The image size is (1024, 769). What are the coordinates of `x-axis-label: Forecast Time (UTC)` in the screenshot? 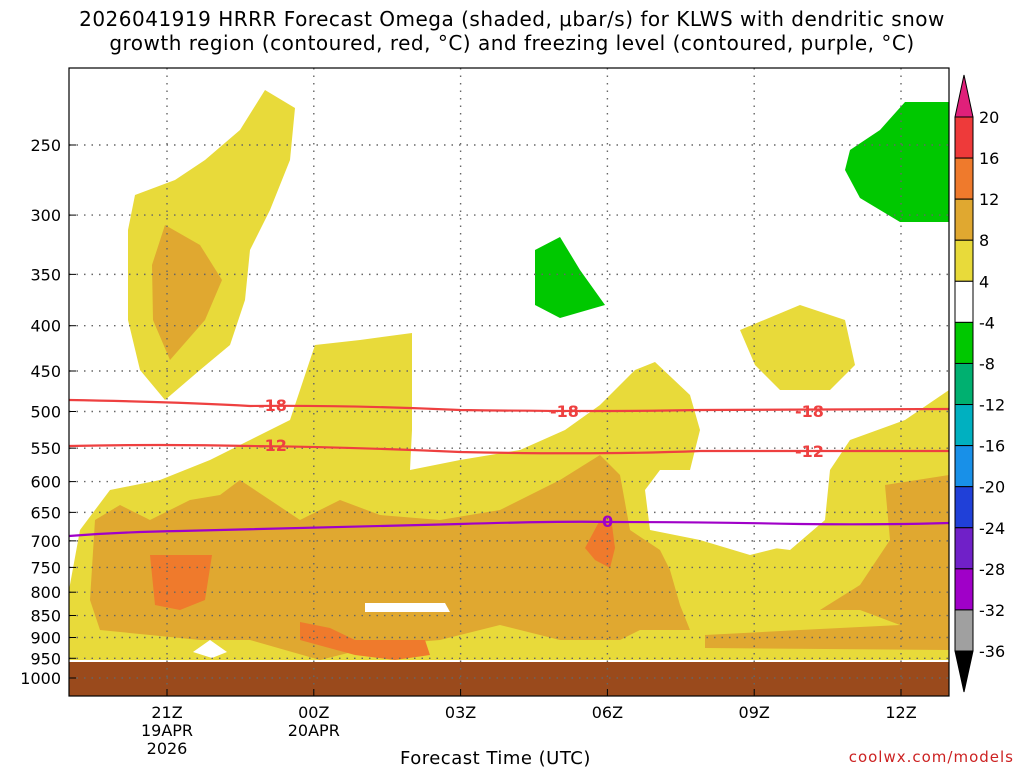 It's located at (495, 758).